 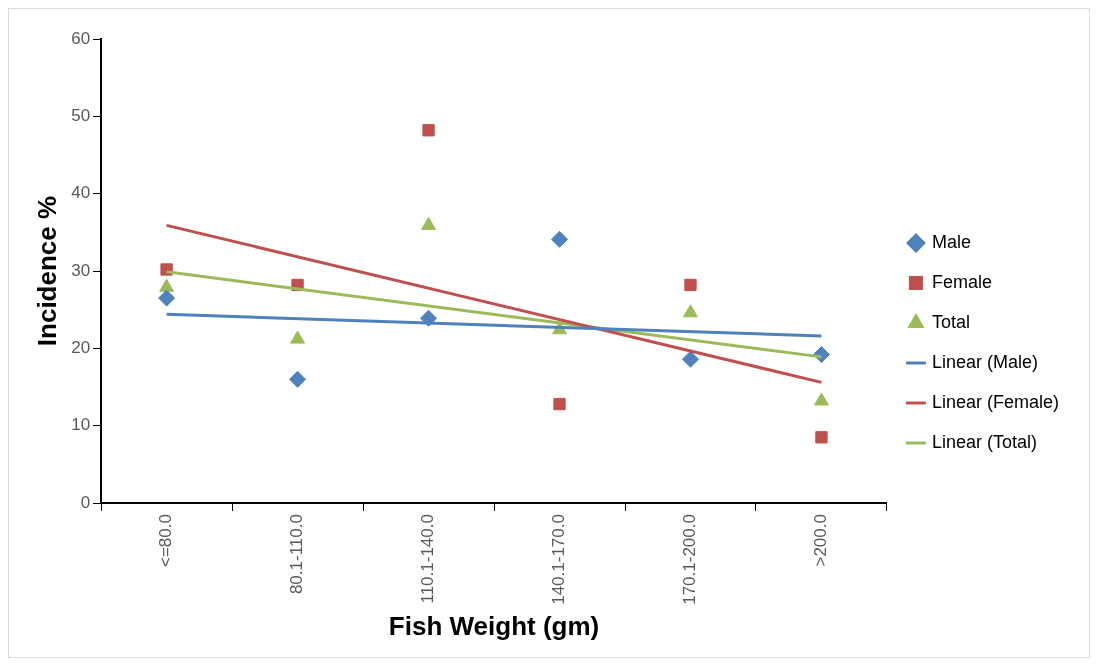 I want to click on x-tick-label: <=80.0, so click(x=166, y=541).